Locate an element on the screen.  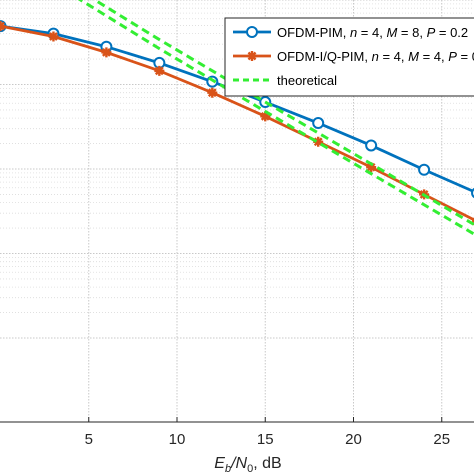
x-tick-label: 5 is located at coordinates (89, 439).